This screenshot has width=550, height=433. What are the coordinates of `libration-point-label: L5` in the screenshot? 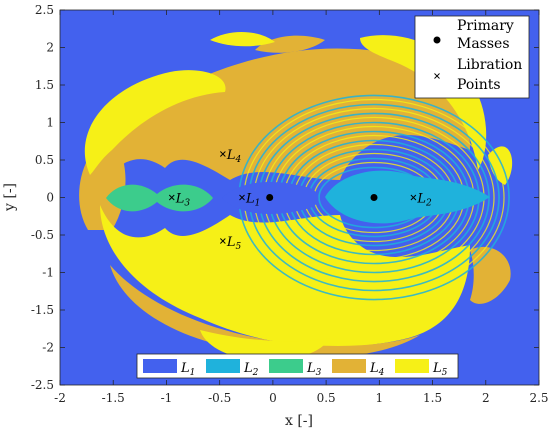 It's located at (234, 243).